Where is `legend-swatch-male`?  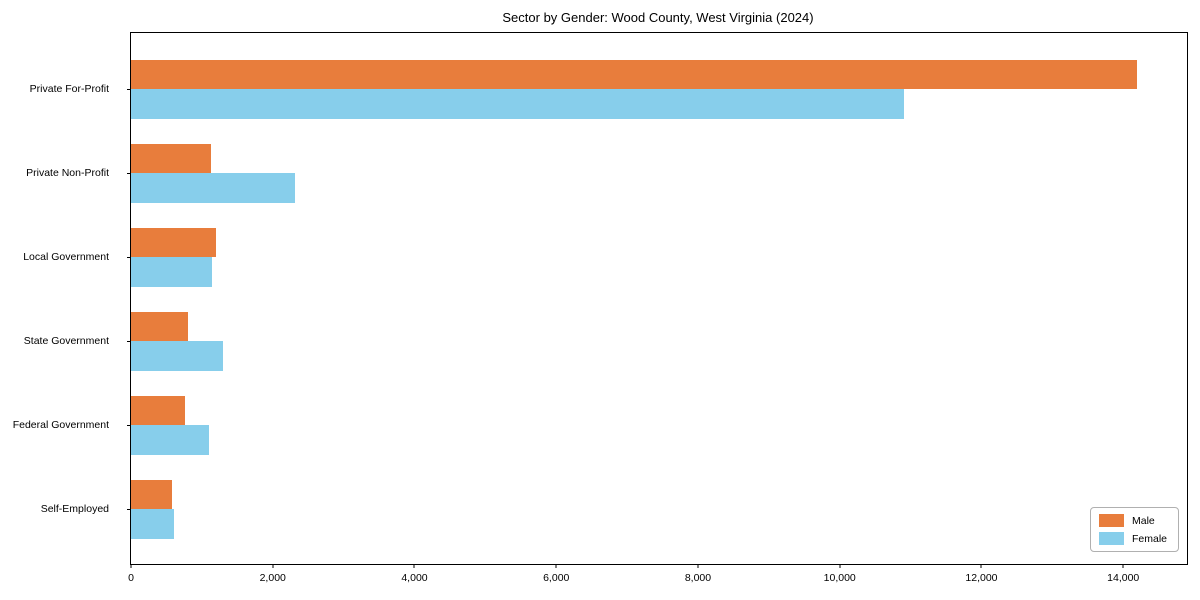 legend-swatch-male is located at coordinates (1111, 520).